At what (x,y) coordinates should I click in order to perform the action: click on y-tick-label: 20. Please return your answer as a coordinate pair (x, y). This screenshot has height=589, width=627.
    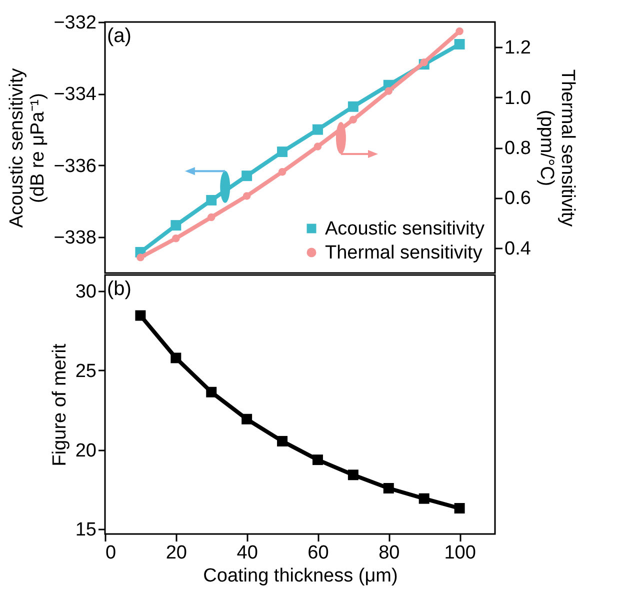
    Looking at the image, I should click on (85, 451).